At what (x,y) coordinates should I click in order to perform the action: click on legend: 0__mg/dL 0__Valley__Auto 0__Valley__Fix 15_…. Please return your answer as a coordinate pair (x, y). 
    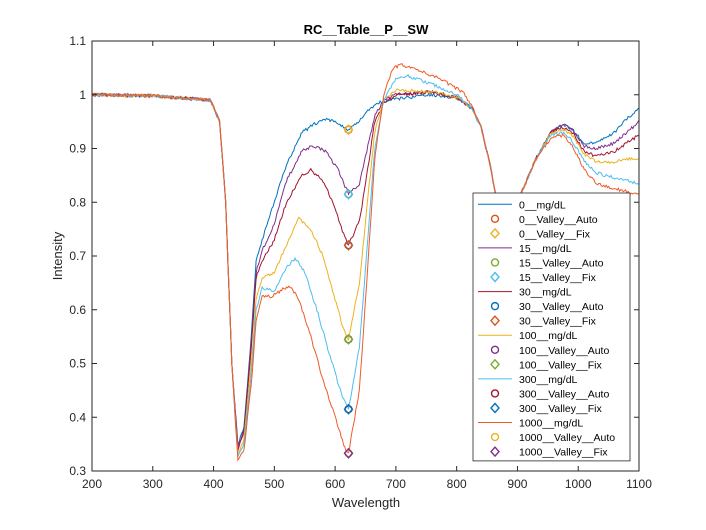
    Looking at the image, I should click on (551, 327).